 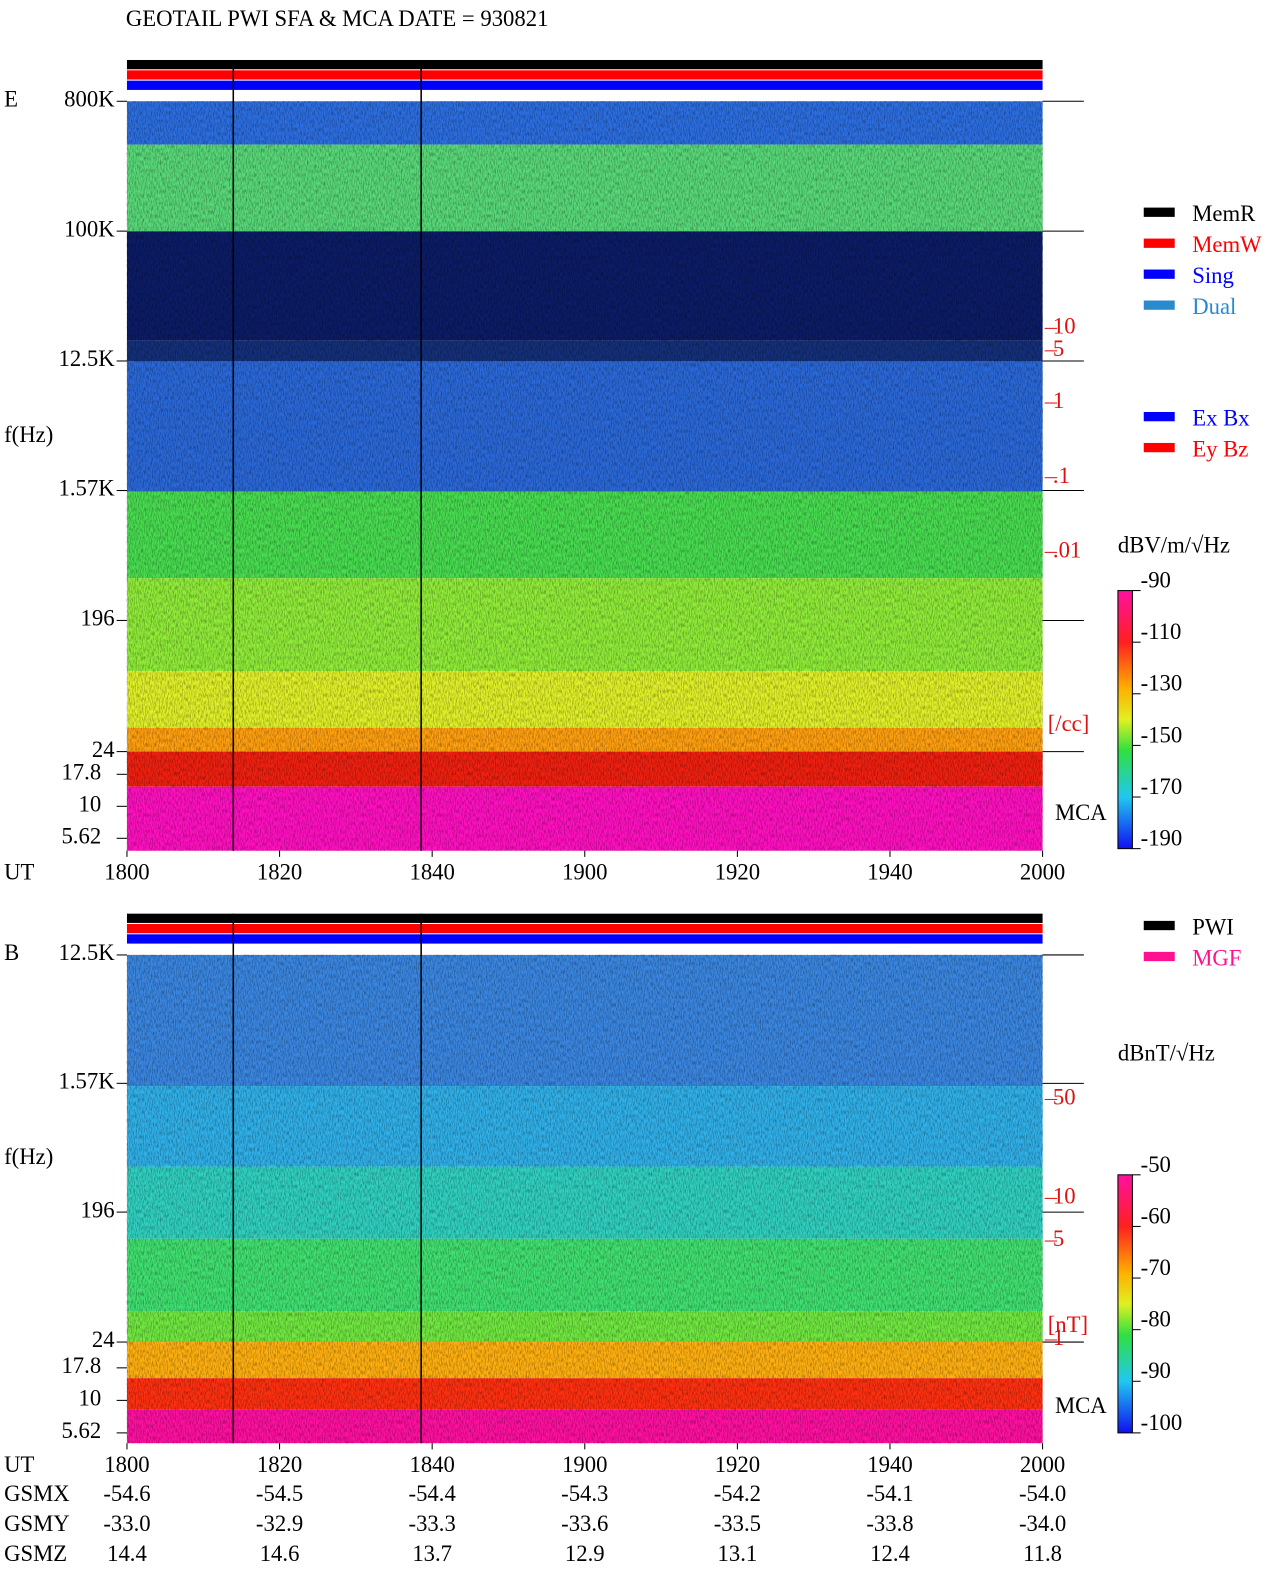 What do you see at coordinates (126, 1493) in the screenshot?
I see `orbit-value: -54.6` at bounding box center [126, 1493].